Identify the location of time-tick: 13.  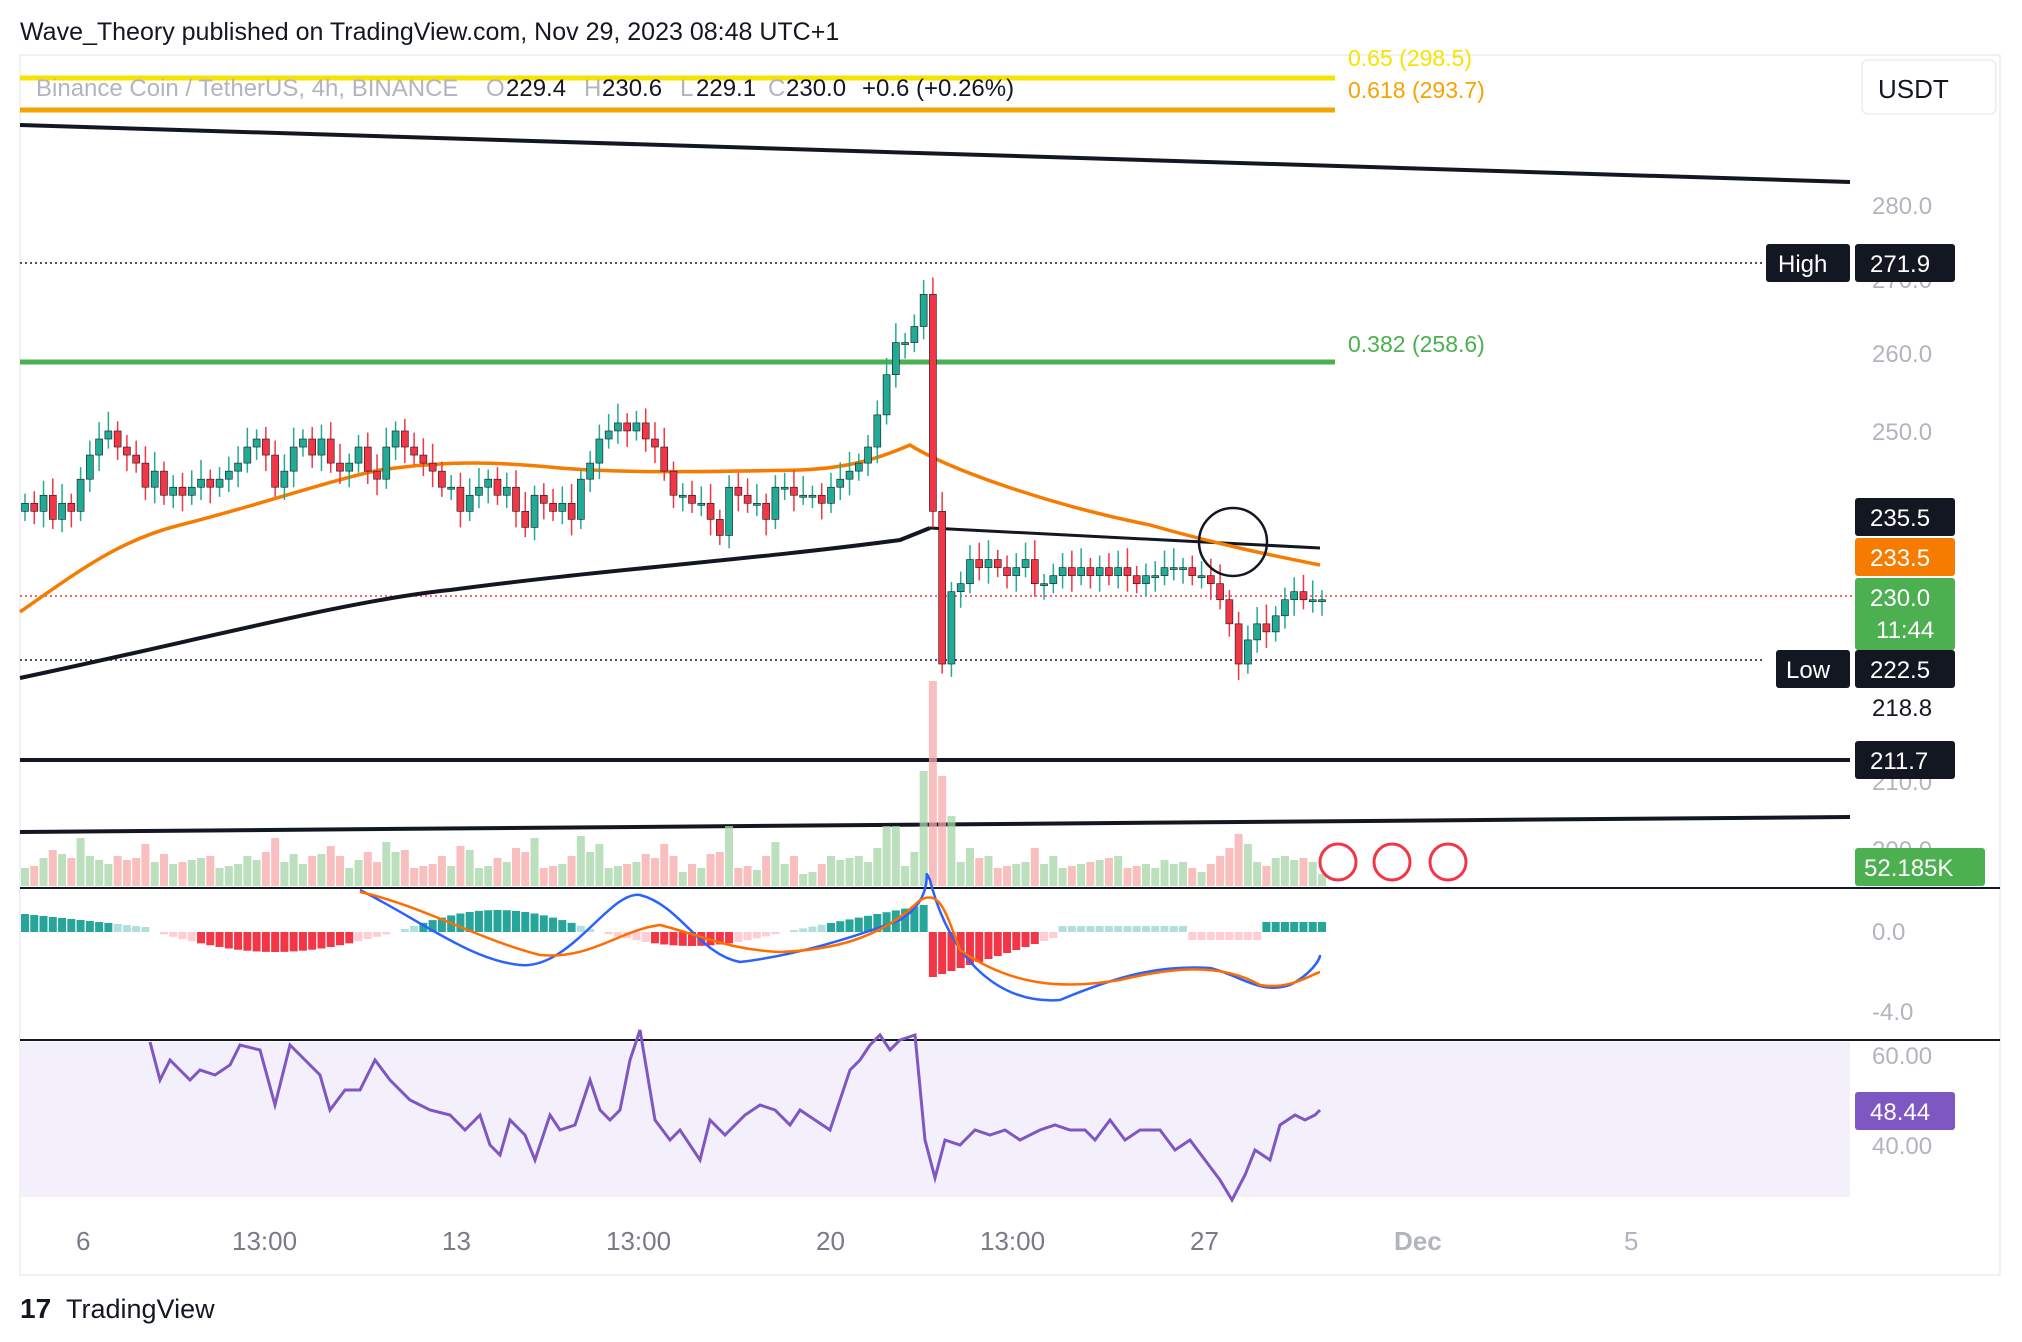
(456, 1241).